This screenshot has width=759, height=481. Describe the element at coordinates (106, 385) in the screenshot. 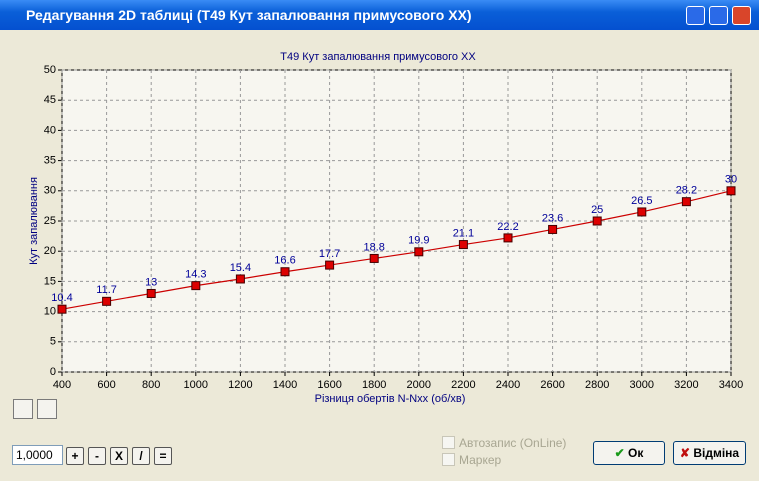

I see `x-tick-label: 600` at that location.